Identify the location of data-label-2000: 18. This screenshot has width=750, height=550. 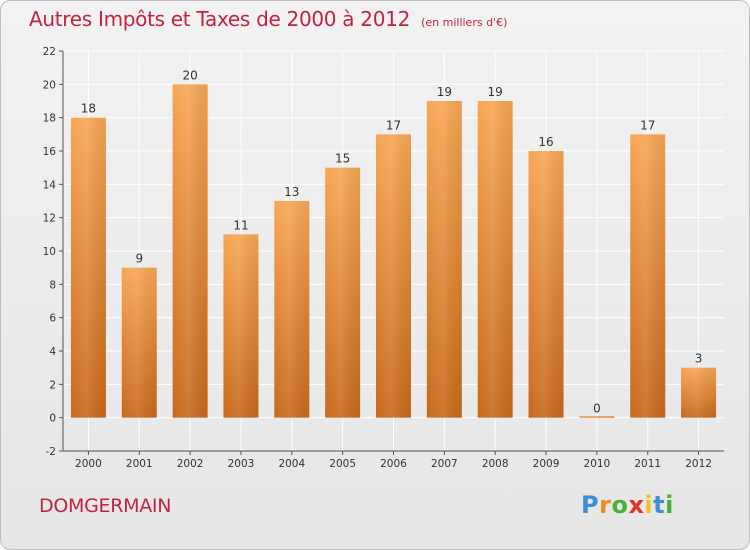
(88, 109).